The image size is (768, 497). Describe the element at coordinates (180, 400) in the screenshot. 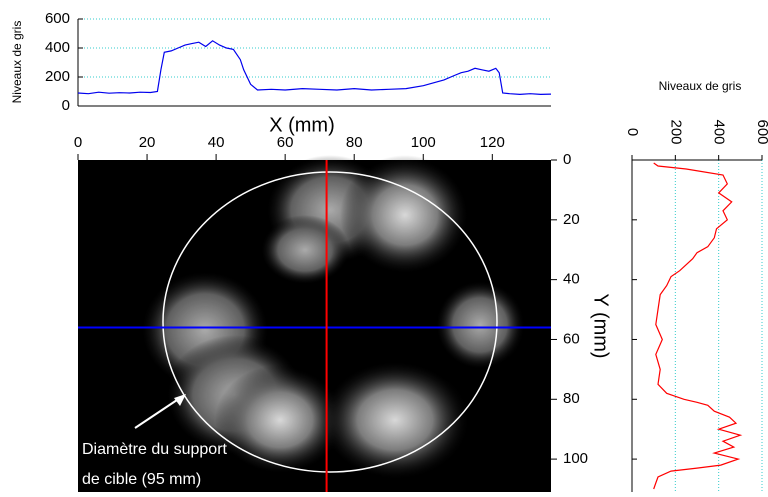

I see `annotation-arrowhead` at that location.